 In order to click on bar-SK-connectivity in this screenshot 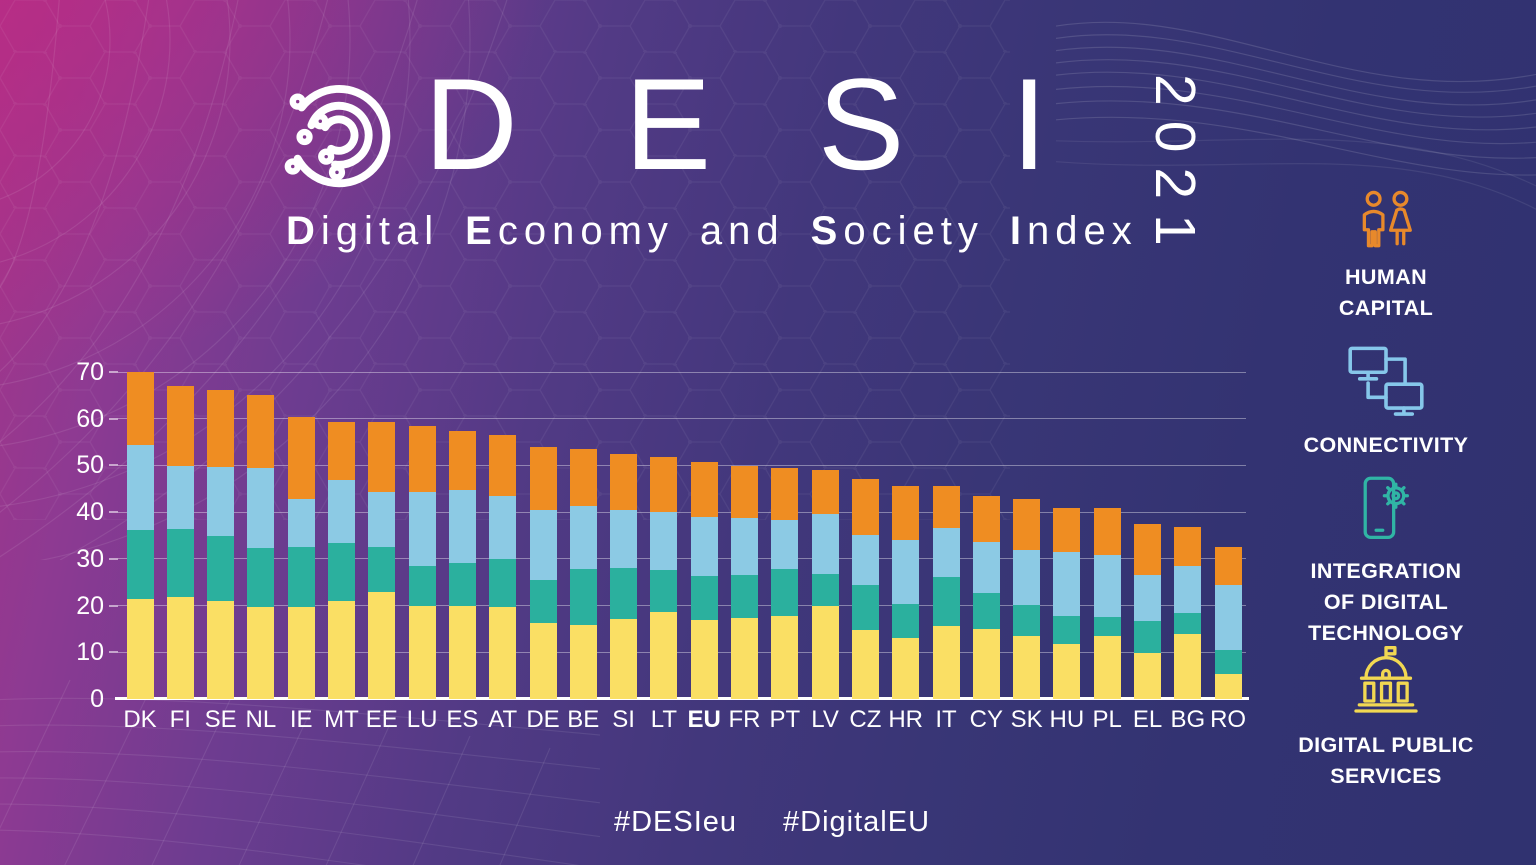, I will do `click(1027, 577)`.